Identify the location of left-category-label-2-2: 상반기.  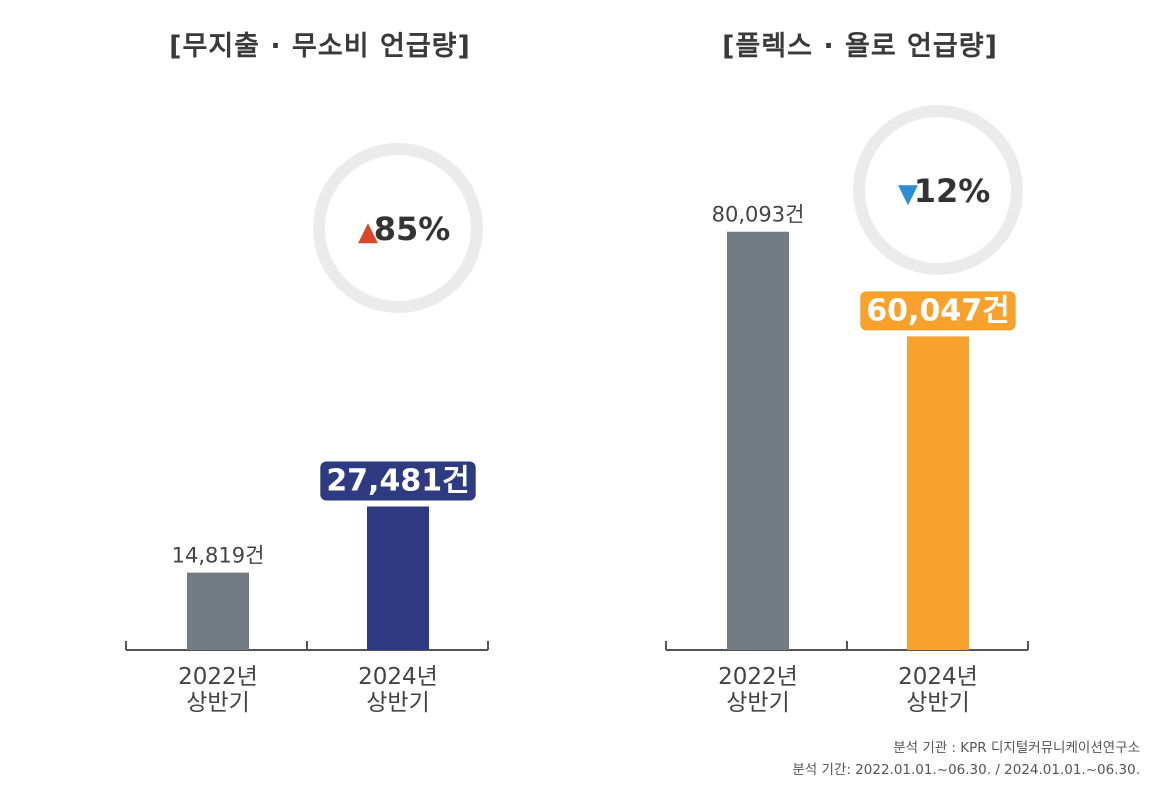
(397, 703).